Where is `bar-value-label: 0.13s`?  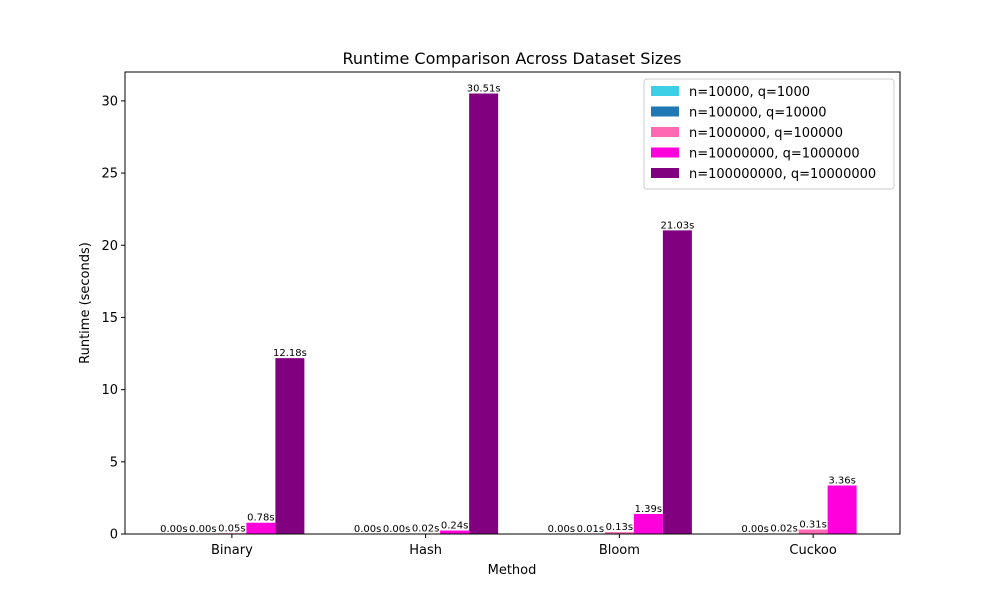
bar-value-label: 0.13s is located at coordinates (619, 527).